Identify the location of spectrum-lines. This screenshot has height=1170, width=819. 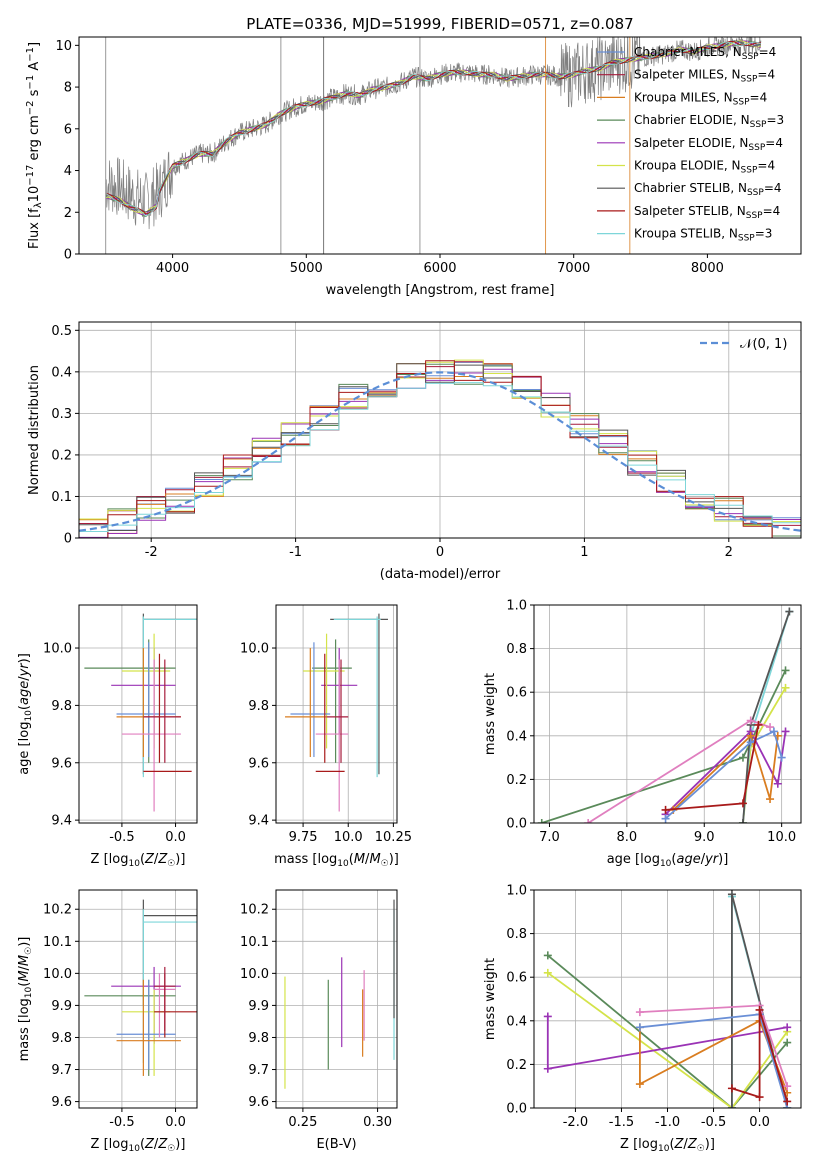
(433, 145).